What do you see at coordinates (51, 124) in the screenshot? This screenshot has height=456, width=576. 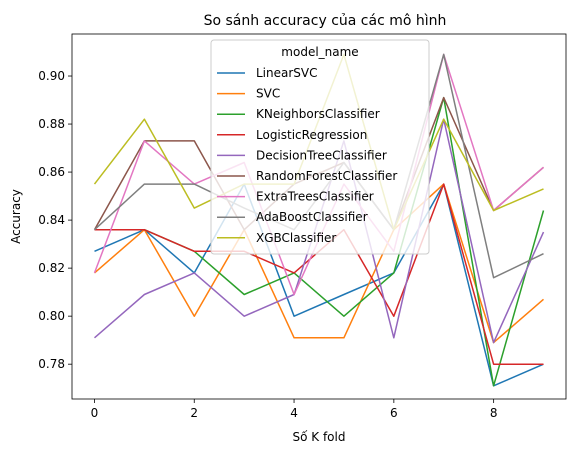 I see `y-tick-label-5: 0.88` at bounding box center [51, 124].